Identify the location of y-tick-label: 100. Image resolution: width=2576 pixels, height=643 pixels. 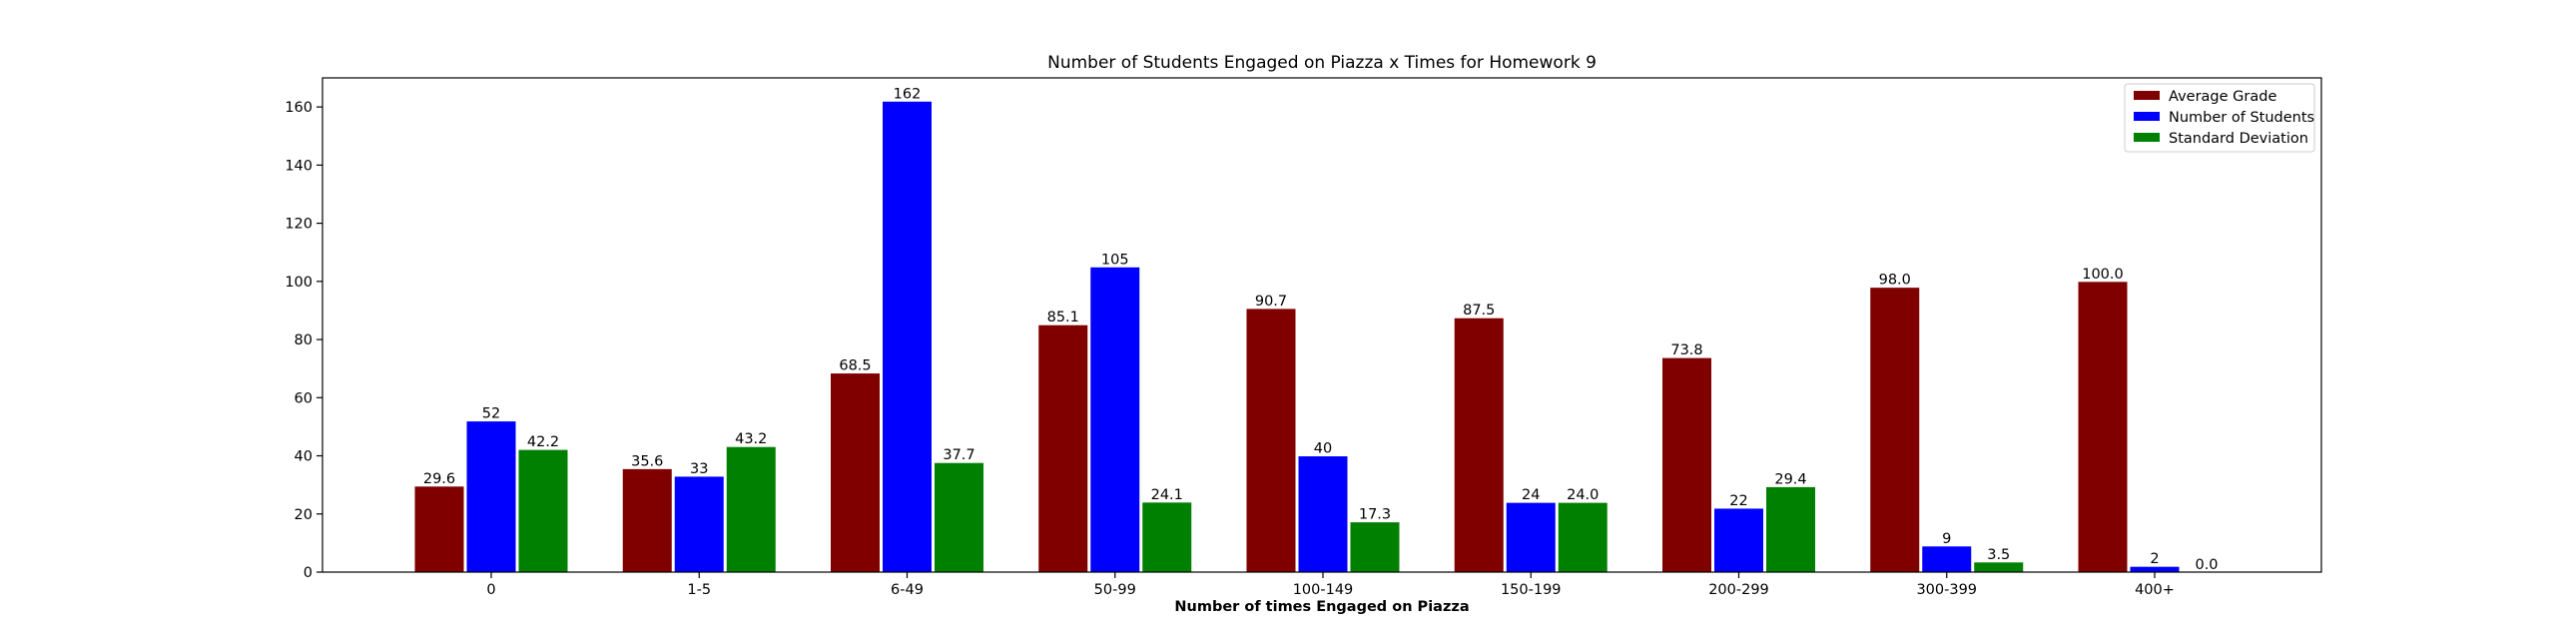
(299, 283).